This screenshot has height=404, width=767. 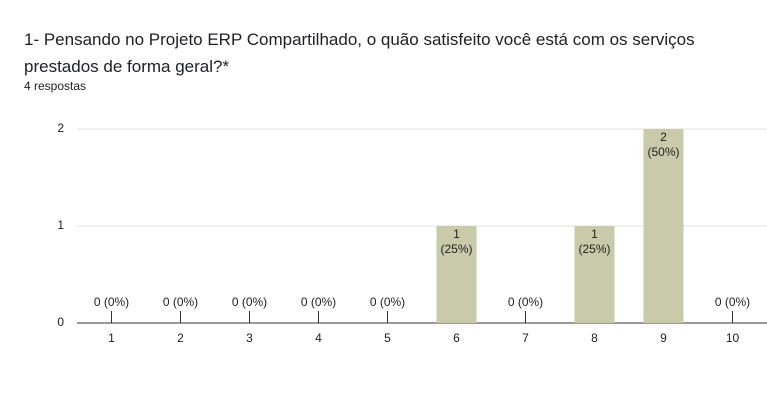 I want to click on x-tick-label: 4, so click(x=318, y=338).